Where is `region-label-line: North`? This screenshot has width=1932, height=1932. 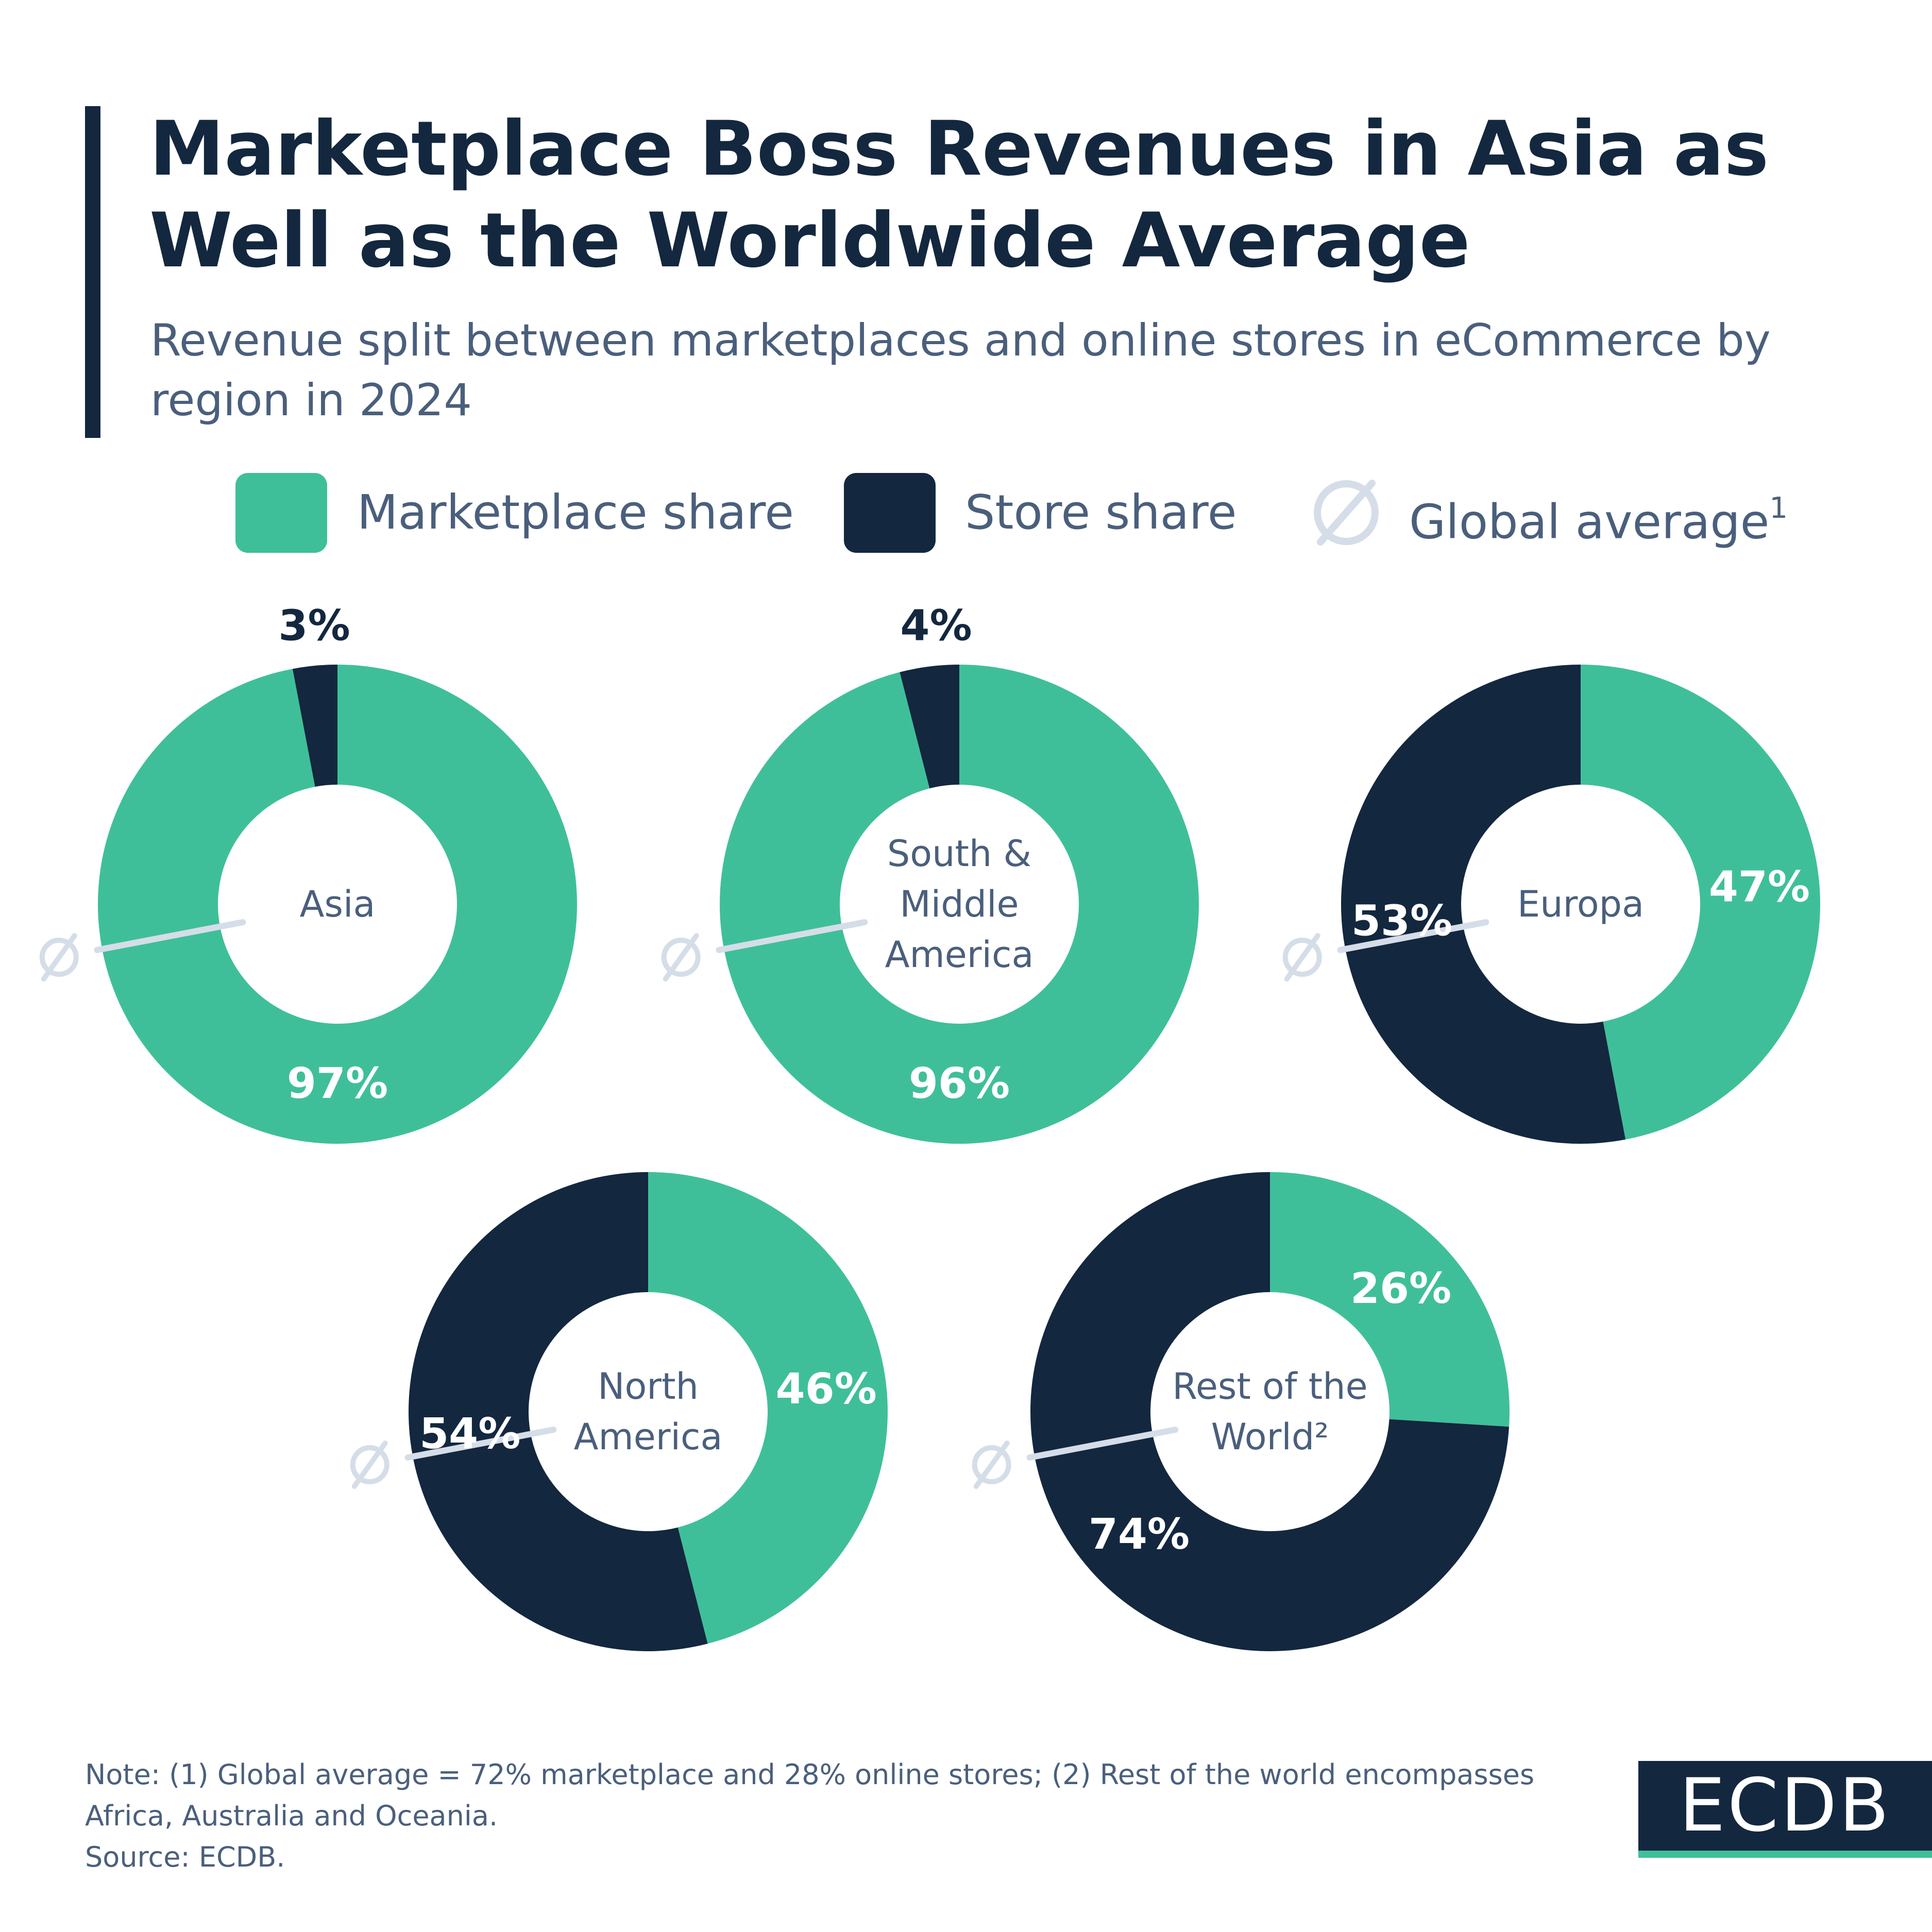 region-label-line: North is located at coordinates (648, 1386).